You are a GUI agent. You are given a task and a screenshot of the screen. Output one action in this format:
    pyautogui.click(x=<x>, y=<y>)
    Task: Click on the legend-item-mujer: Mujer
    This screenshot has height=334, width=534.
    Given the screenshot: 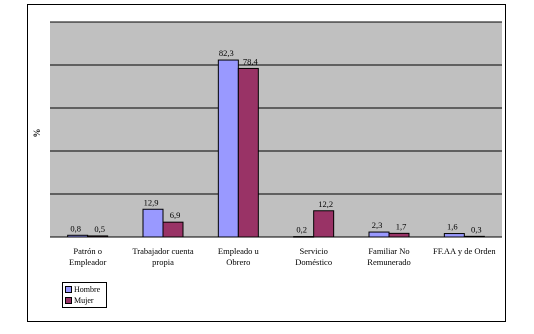 What is the action you would take?
    pyautogui.click(x=84, y=300)
    